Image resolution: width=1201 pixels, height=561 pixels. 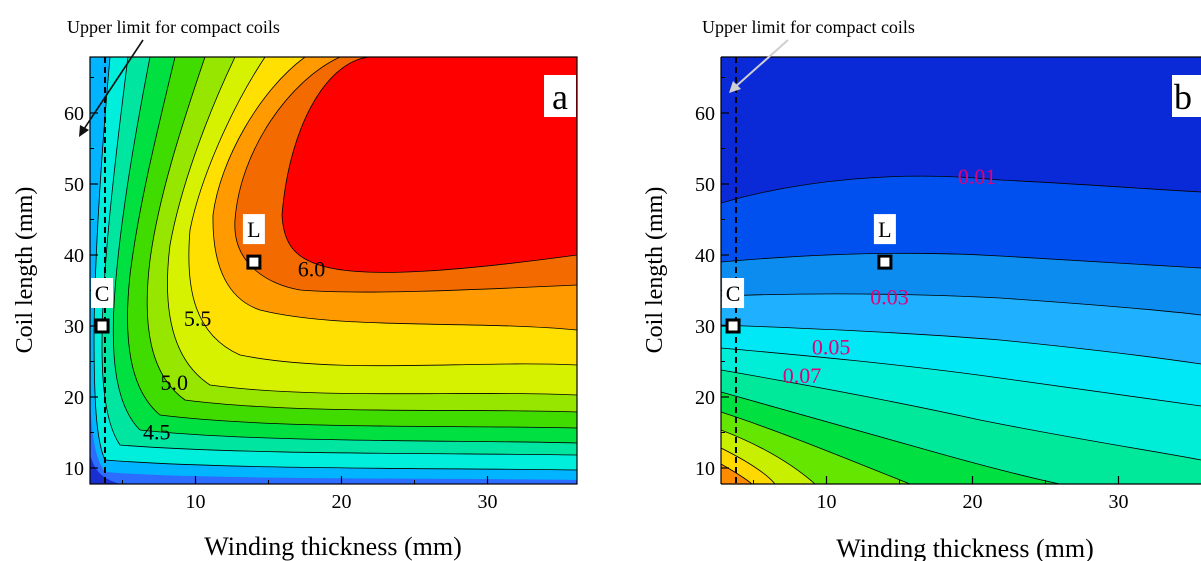 What do you see at coordinates (157, 432) in the screenshot?
I see `contour-label: 4.5` at bounding box center [157, 432].